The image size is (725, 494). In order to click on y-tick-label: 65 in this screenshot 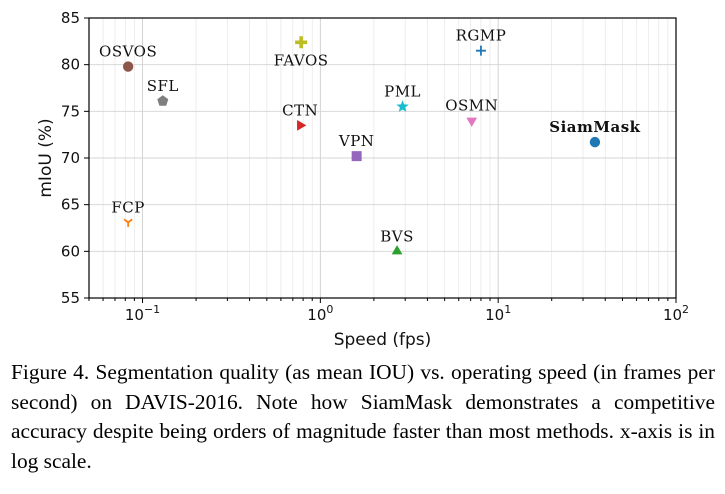, I will do `click(70, 205)`.